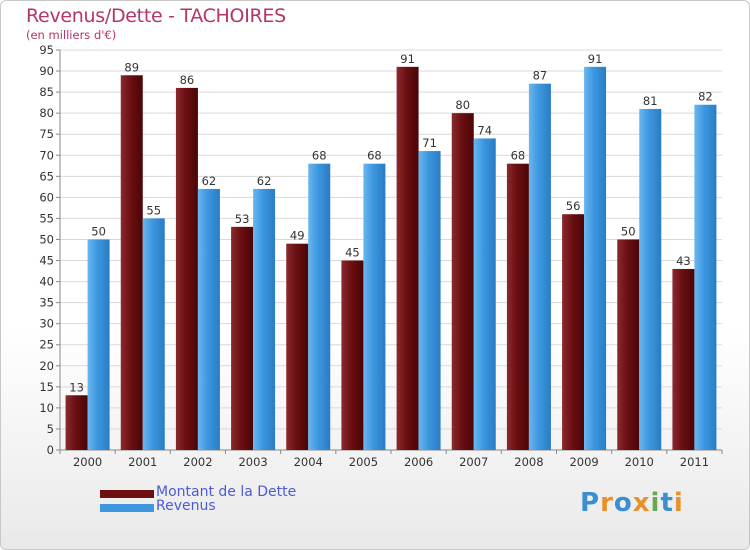  Describe the element at coordinates (363, 462) in the screenshot. I see `x-tick-label: 2005` at that location.